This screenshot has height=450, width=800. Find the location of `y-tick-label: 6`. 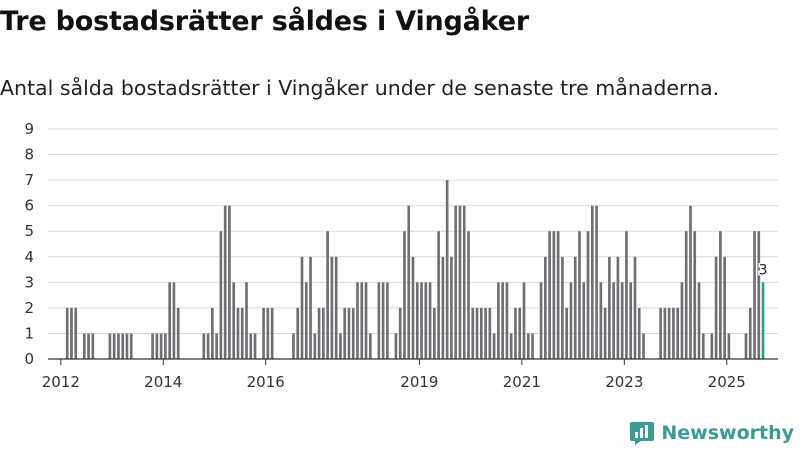

y-tick-label: 6 is located at coordinates (29, 206).